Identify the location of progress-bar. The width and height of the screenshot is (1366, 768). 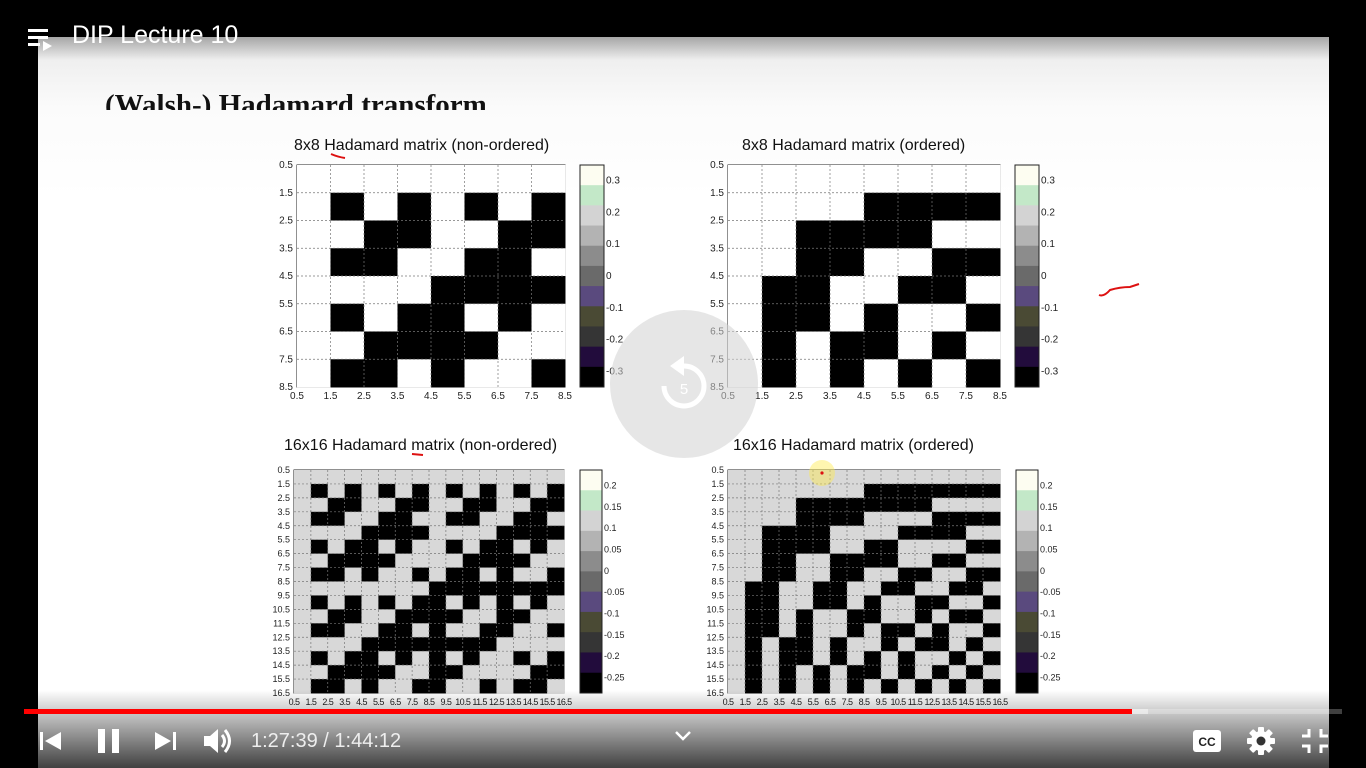
(683, 711).